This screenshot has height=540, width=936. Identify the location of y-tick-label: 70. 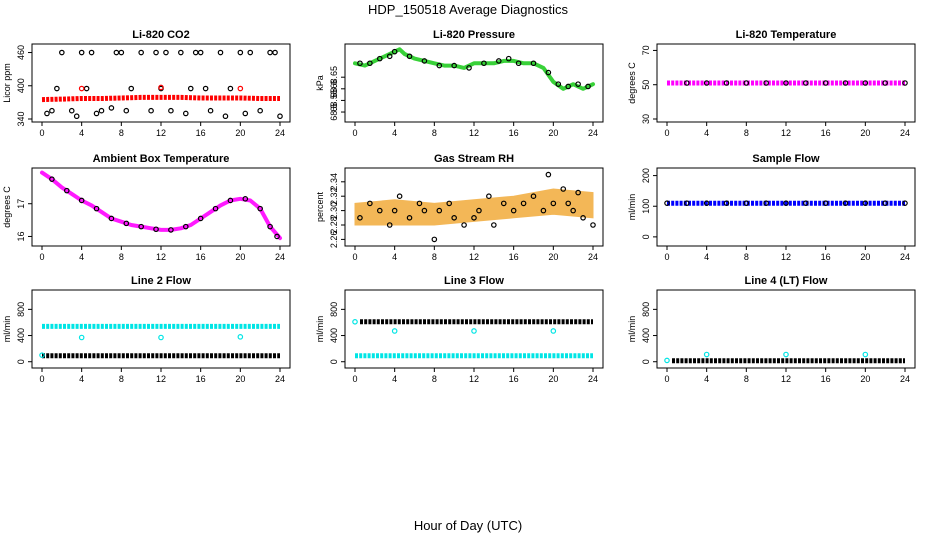
(646, 50).